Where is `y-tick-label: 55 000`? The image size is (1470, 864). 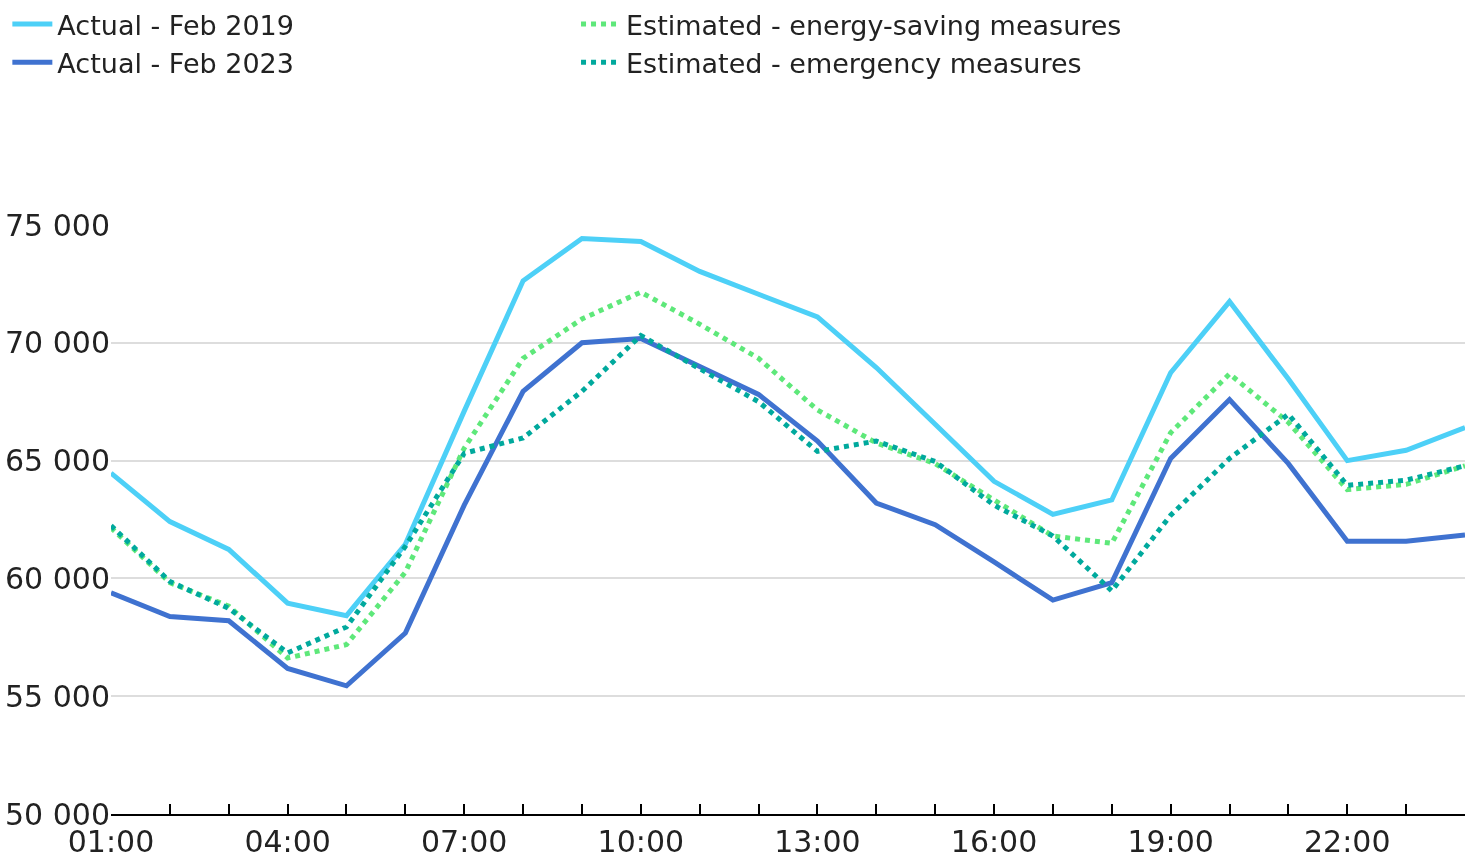
y-tick-label: 55 000 is located at coordinates (57, 696).